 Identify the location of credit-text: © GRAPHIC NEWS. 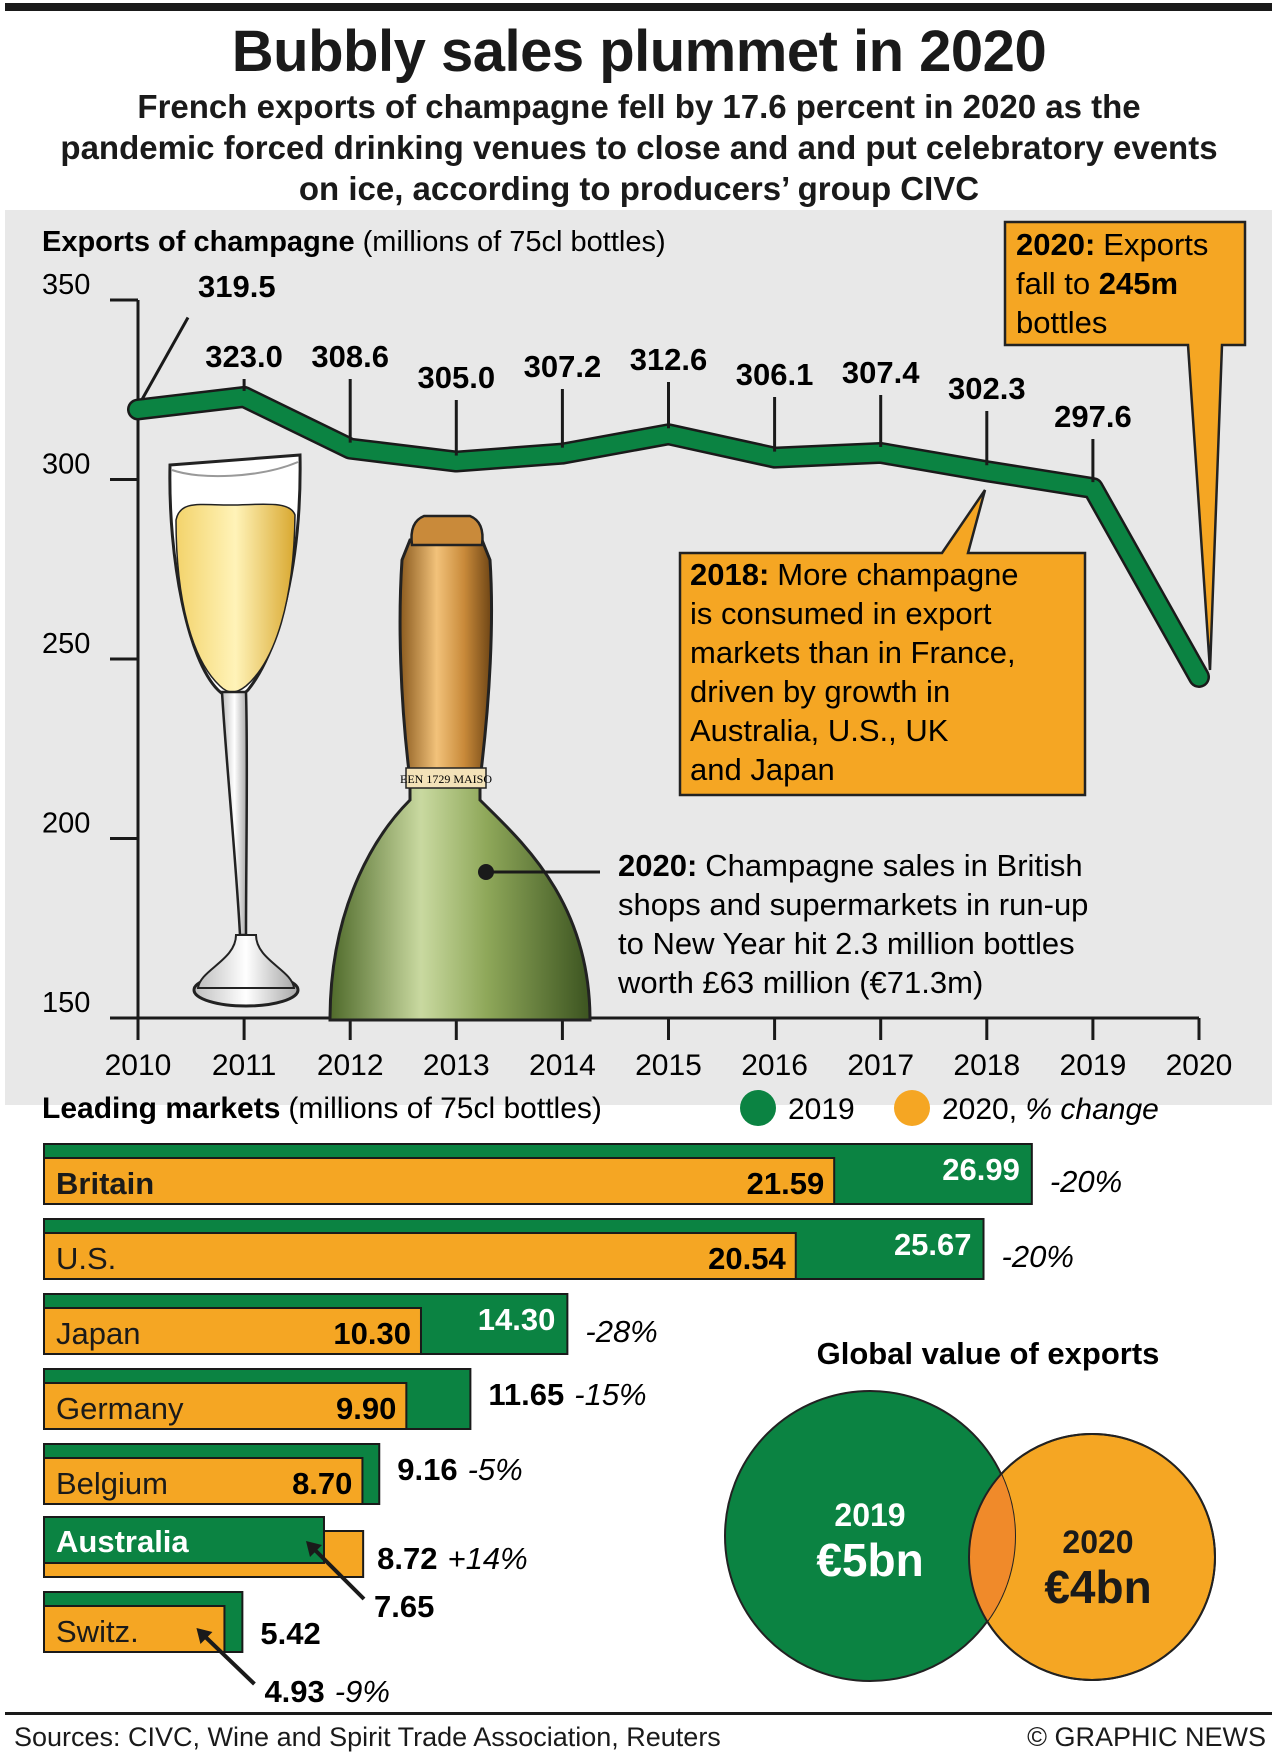
(1146, 1737).